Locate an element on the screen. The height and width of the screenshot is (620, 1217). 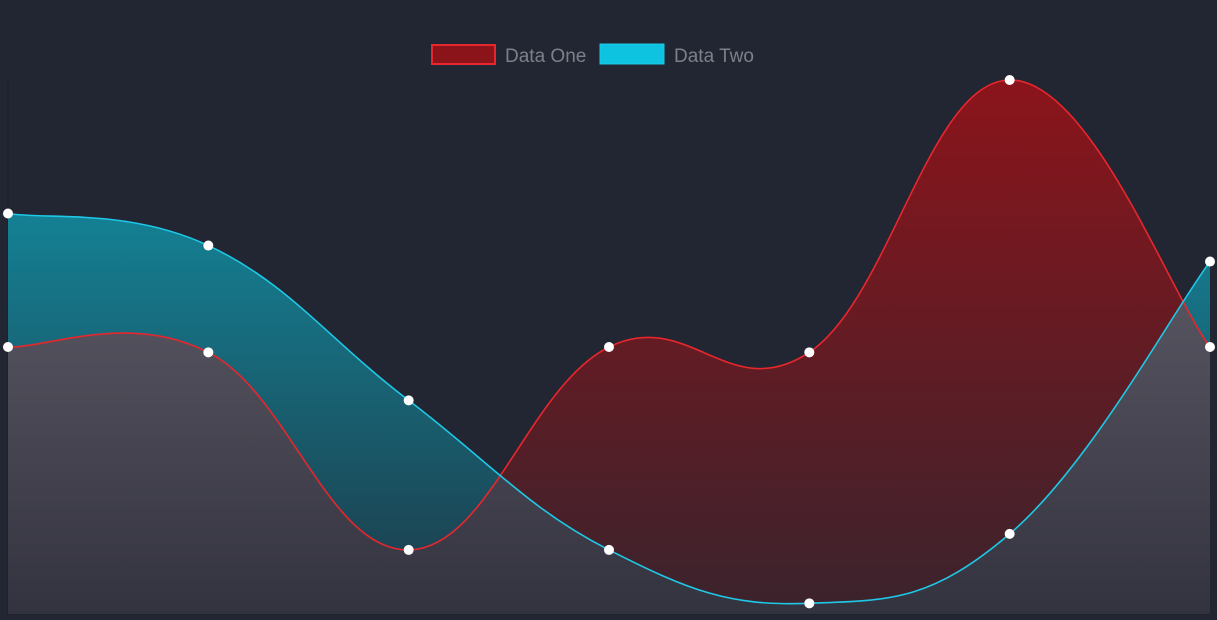
legend-label-data-one: Data One is located at coordinates (545, 56).